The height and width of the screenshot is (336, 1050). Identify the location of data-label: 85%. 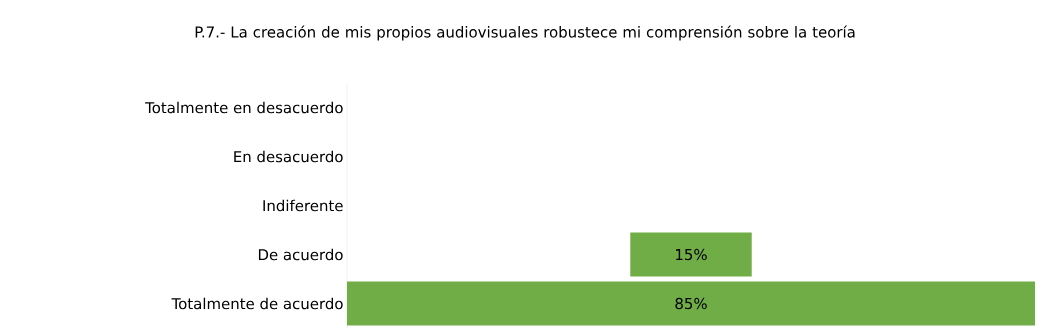
(691, 303).